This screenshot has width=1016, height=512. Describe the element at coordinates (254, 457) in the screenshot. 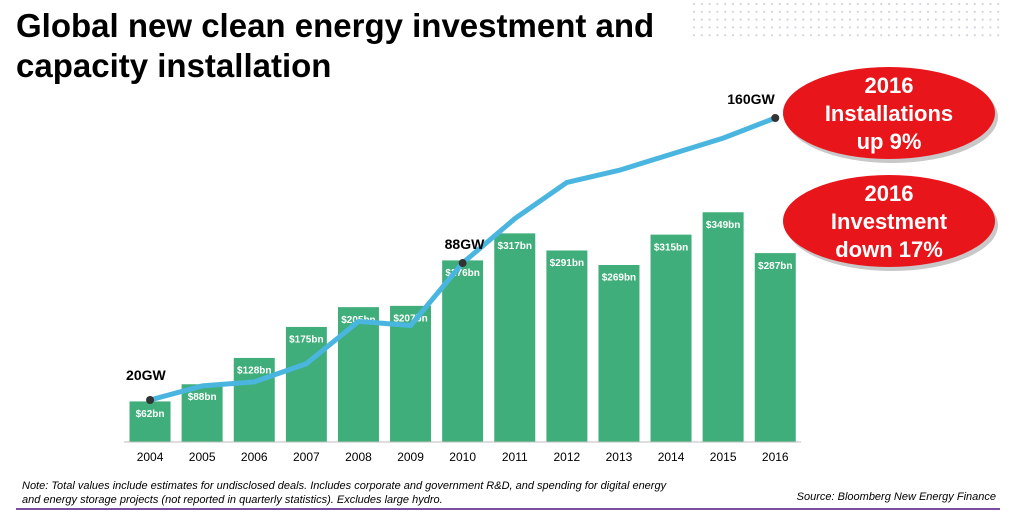

I see `x-tick-label: 2006` at that location.